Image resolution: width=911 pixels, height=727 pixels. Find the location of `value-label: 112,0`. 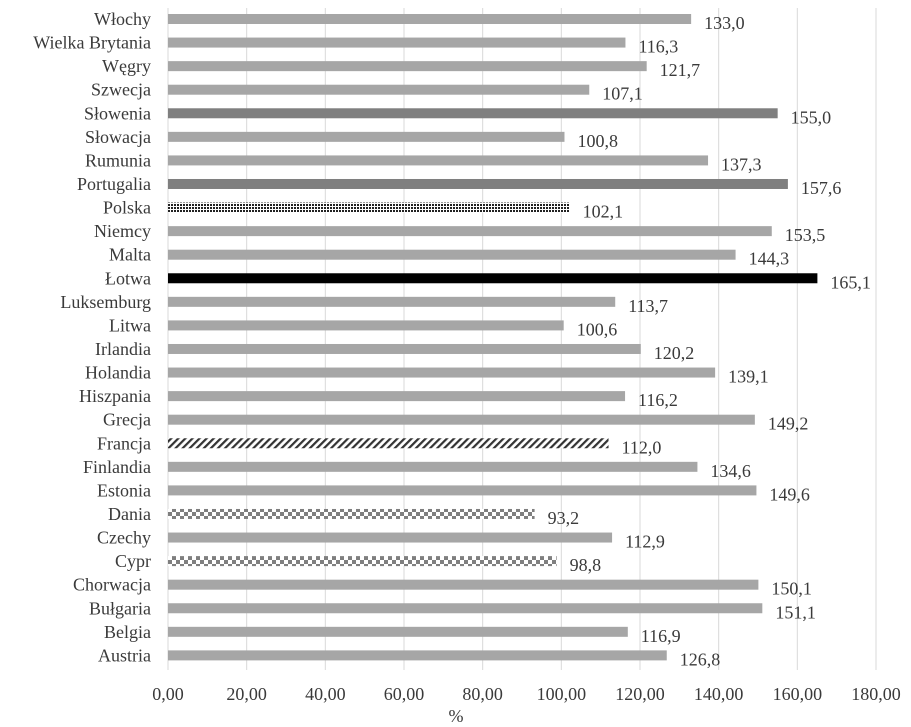

value-label: 112,0 is located at coordinates (642, 447).